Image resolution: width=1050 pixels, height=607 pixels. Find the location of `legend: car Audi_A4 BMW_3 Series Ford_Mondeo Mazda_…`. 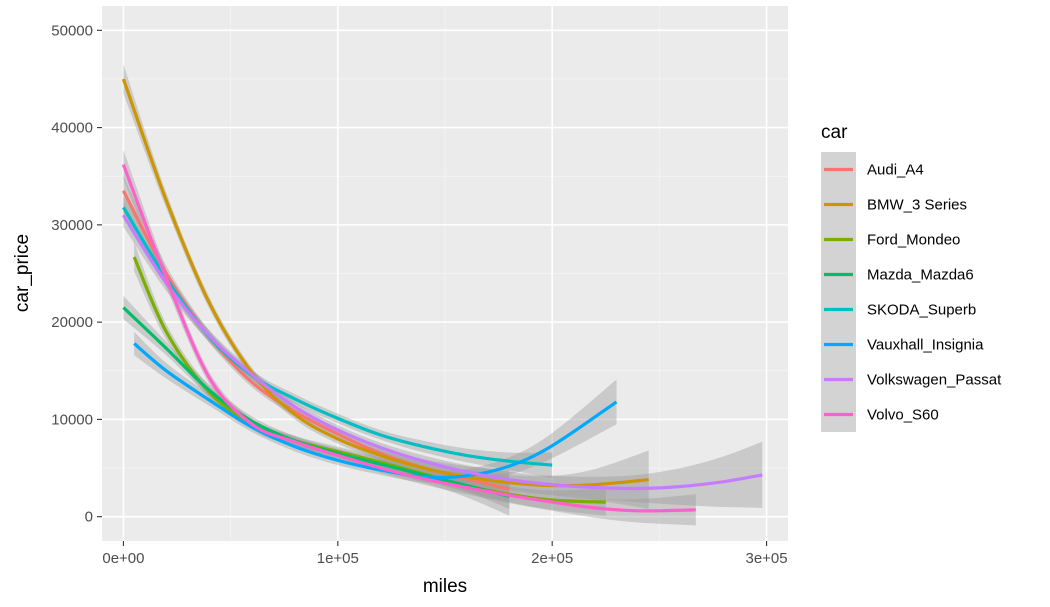

legend: car Audi_A4 BMW_3 Series Ford_Mondeo Mazda_… is located at coordinates (911, 277).